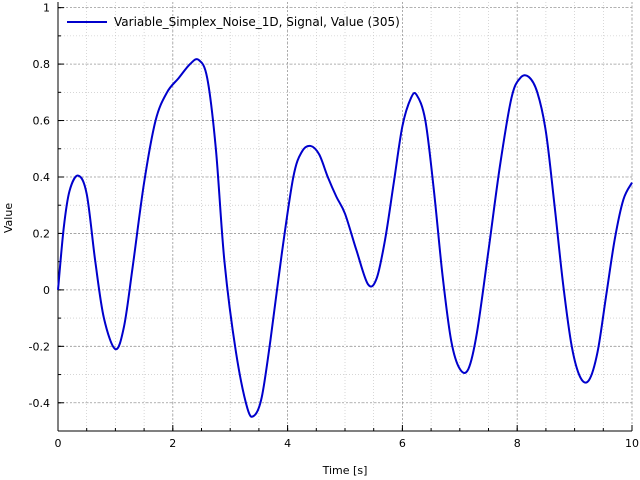 The height and width of the screenshot is (480, 640). I want to click on y-tick-label: 0, so click(46, 290).